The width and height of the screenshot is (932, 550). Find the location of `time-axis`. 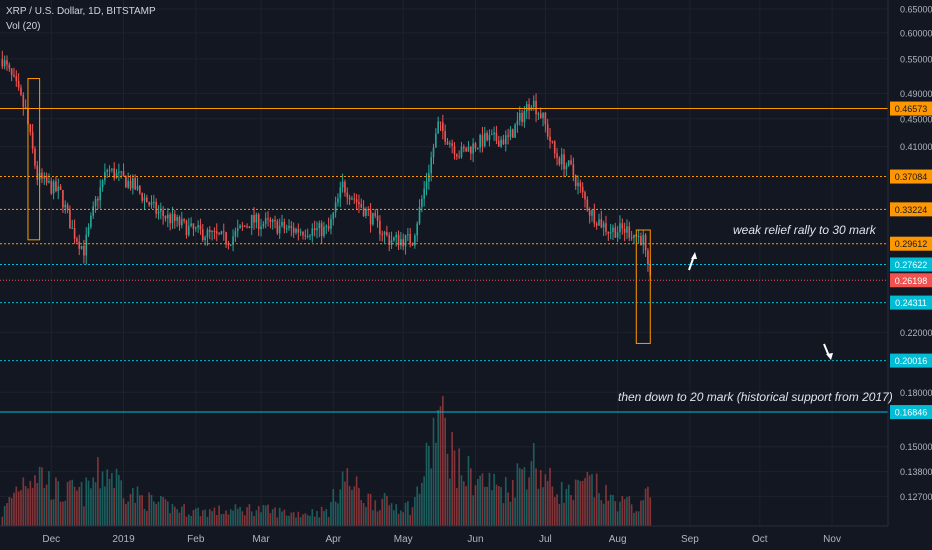

time-axis is located at coordinates (466, 538).